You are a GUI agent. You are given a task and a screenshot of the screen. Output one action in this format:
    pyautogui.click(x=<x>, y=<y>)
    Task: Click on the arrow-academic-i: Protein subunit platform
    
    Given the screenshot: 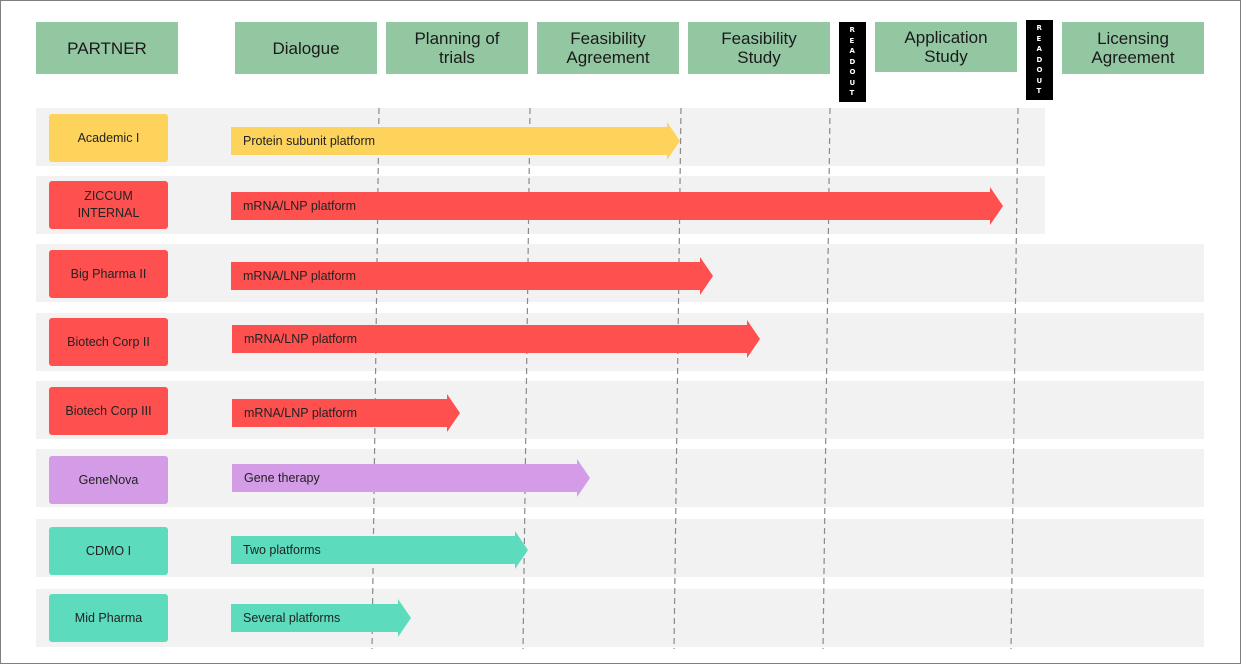 What is the action you would take?
    pyautogui.click(x=455, y=141)
    